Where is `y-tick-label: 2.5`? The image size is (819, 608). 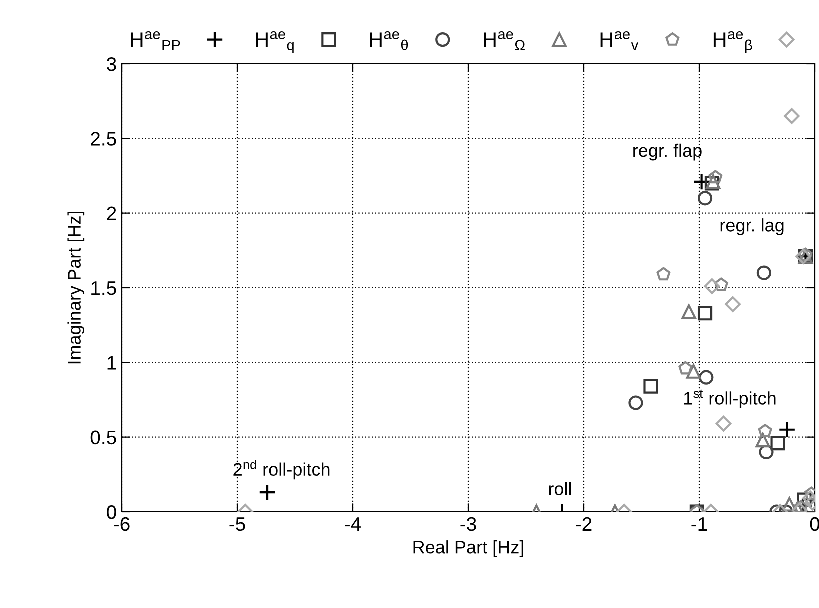 y-tick-label: 2.5 is located at coordinates (103, 139).